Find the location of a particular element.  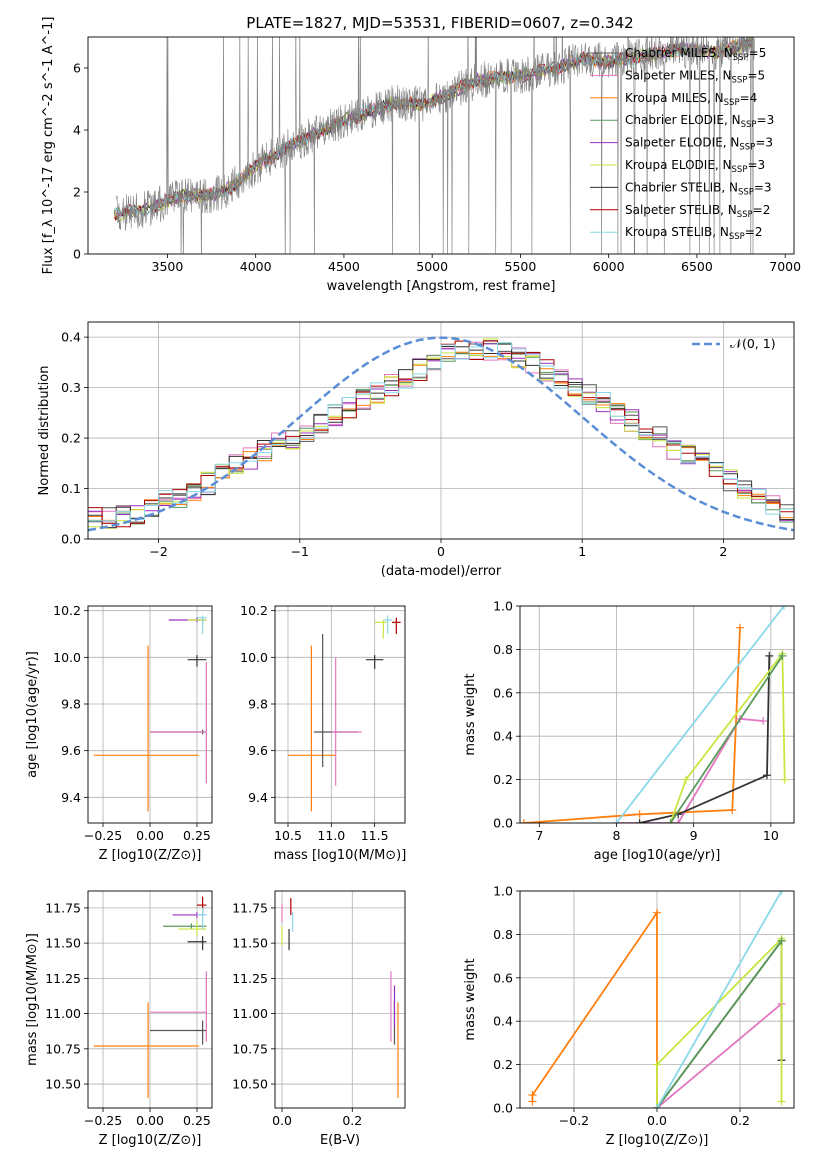

y-tick-label: 11.25 is located at coordinates (63, 978).